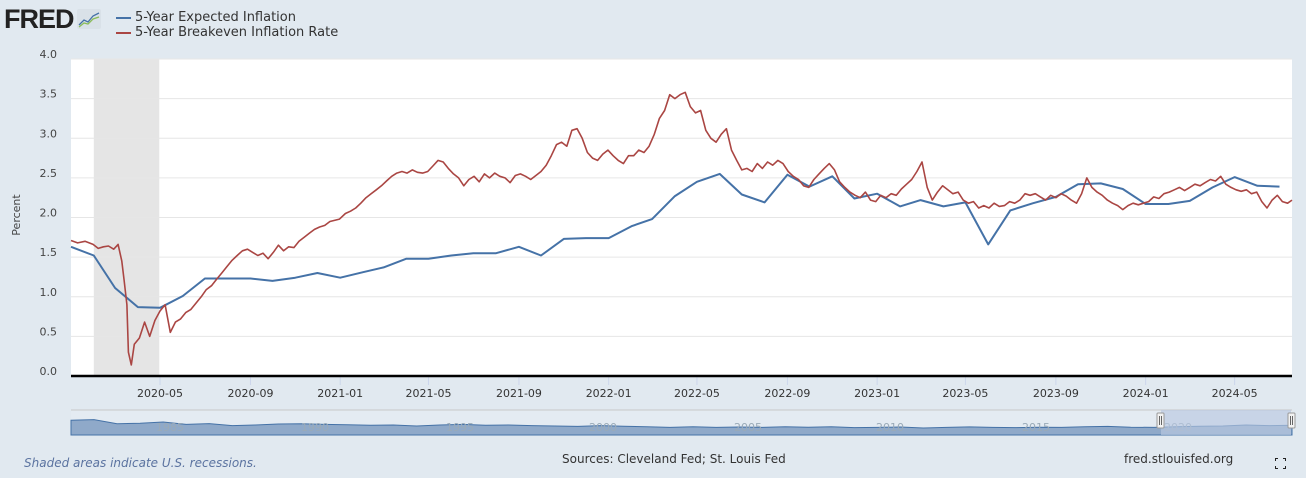 This screenshot has height=478, width=1306. I want to click on fred-logo-text: FRED, so click(39, 18).